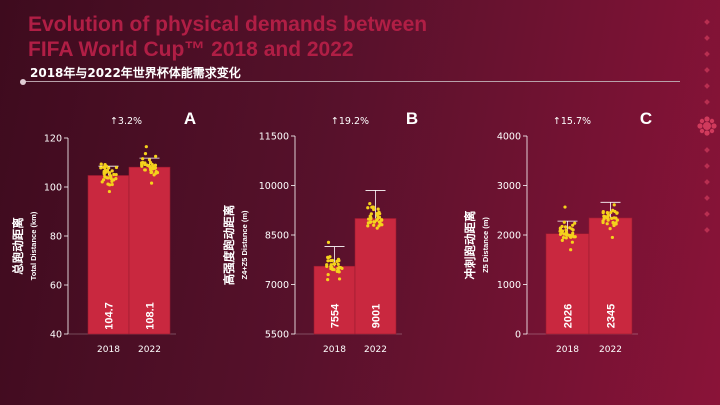  Describe the element at coordinates (377, 316) in the screenshot. I see `bar-value-label: 9001` at that location.